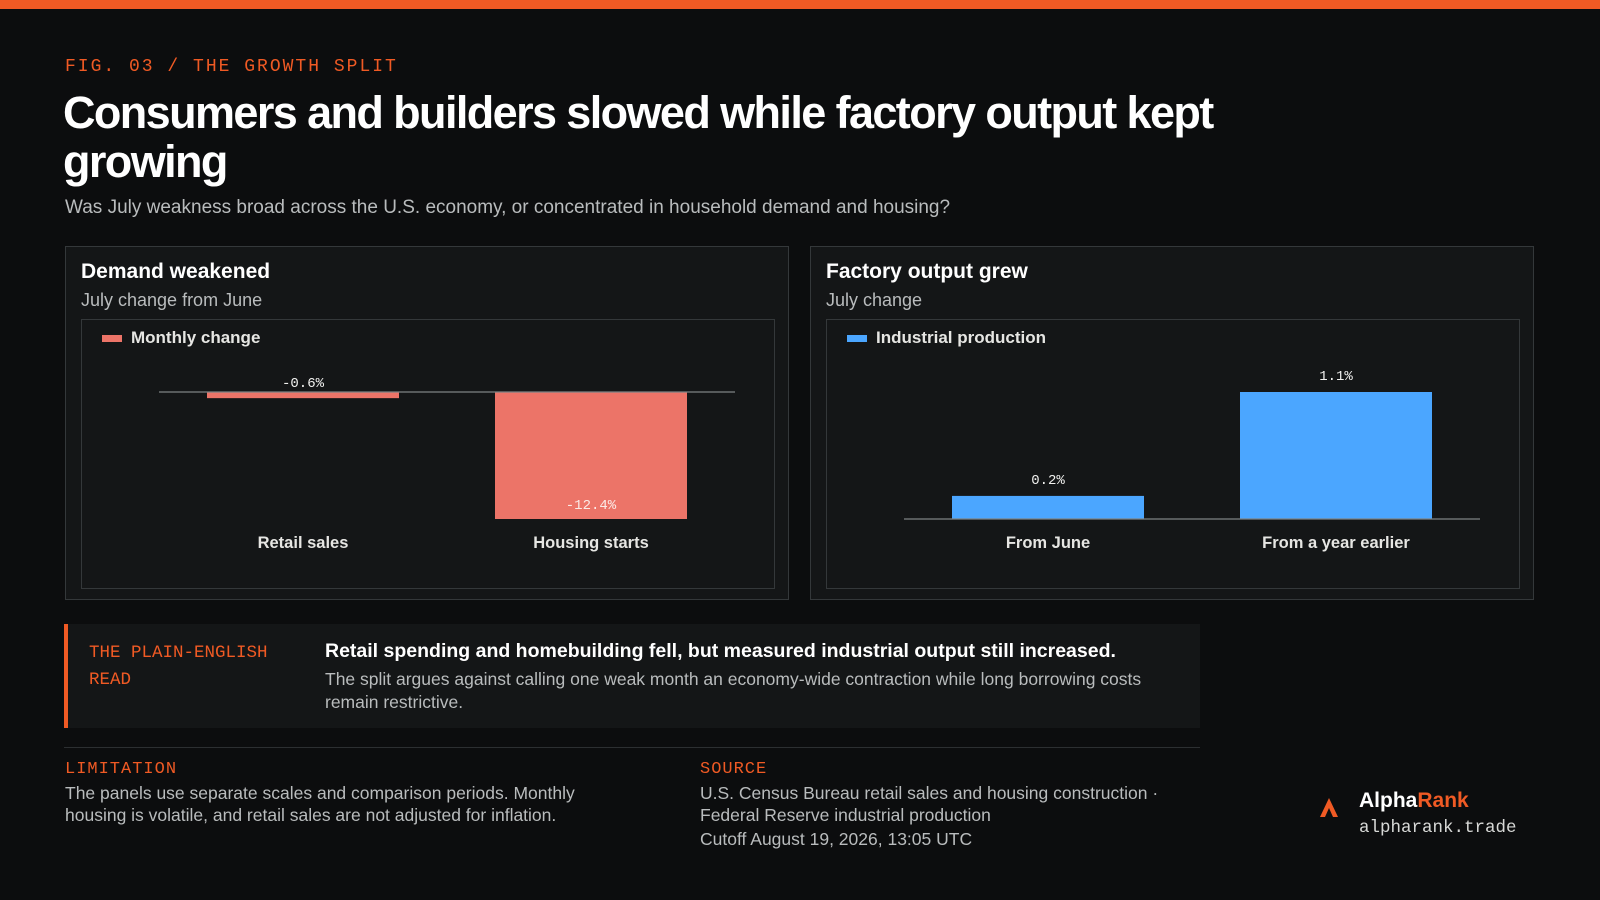  What do you see at coordinates (303, 384) in the screenshot?
I see `value-label: -0.6%` at bounding box center [303, 384].